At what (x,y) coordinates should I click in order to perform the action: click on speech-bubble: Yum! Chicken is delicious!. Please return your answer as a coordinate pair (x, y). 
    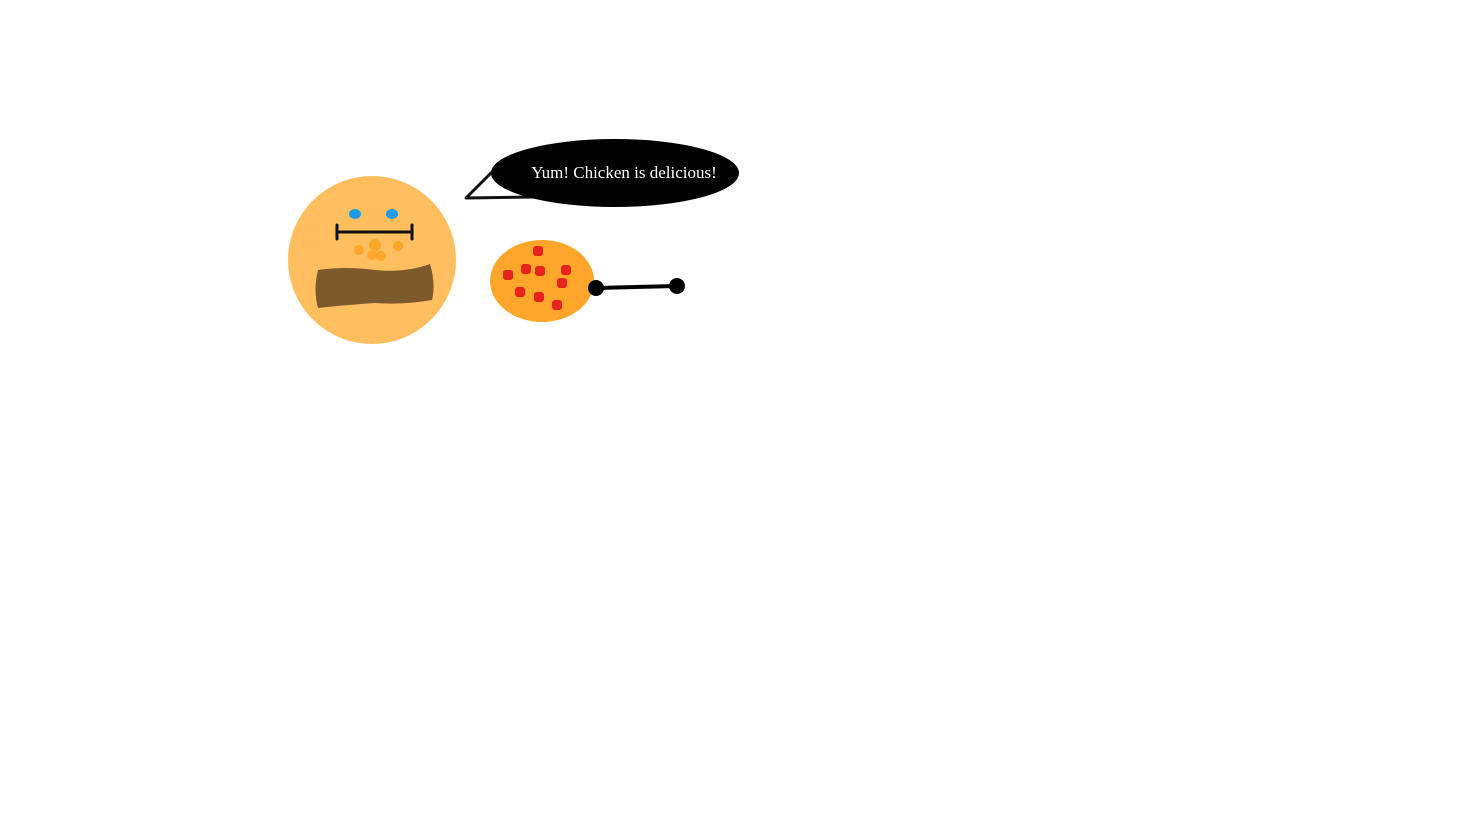
    Looking at the image, I should click on (601, 173).